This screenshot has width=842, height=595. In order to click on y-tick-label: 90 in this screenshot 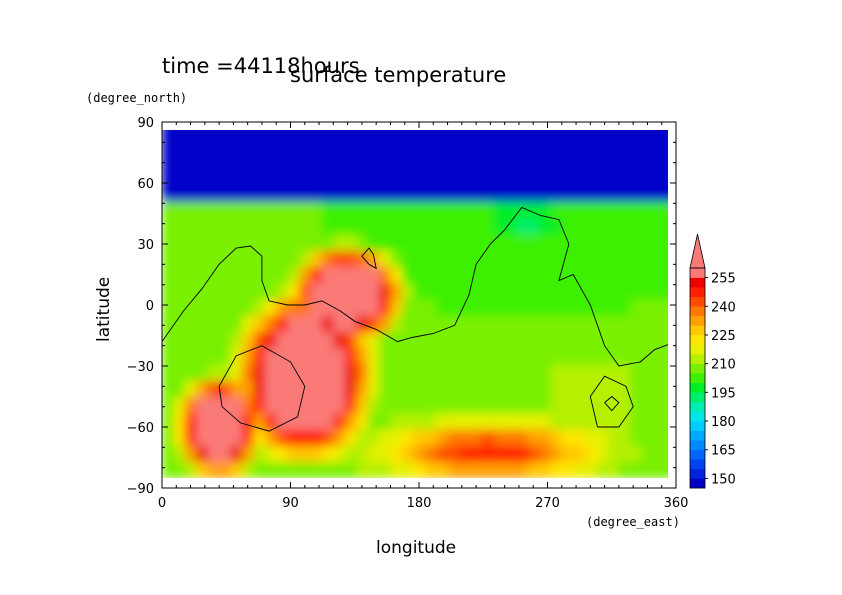, I will do `click(145, 123)`.